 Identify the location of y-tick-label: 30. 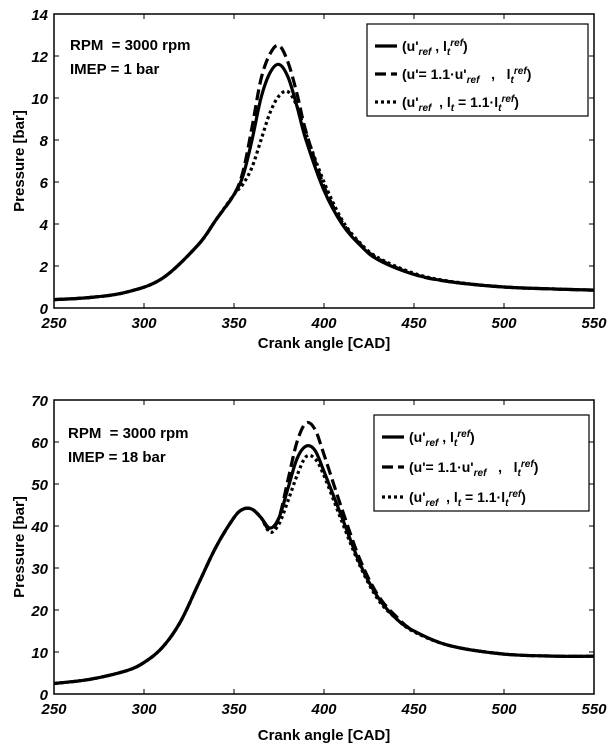
(39, 569).